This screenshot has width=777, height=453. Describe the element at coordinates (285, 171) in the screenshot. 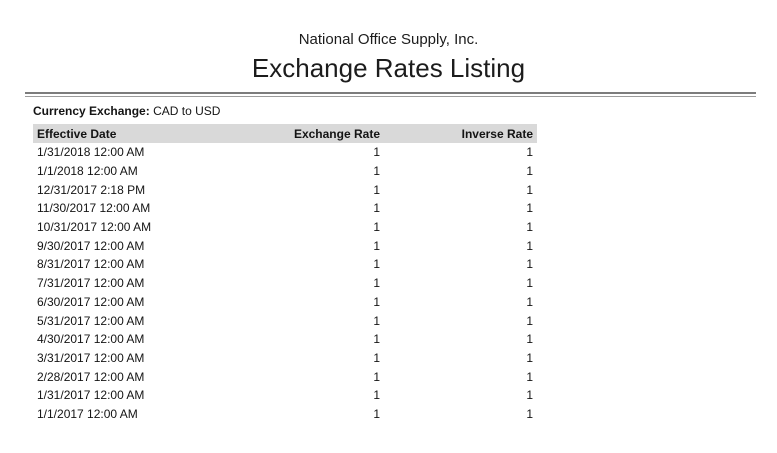

I see `table-row: 1/1/2018 12:00 AM 1 1` at that location.